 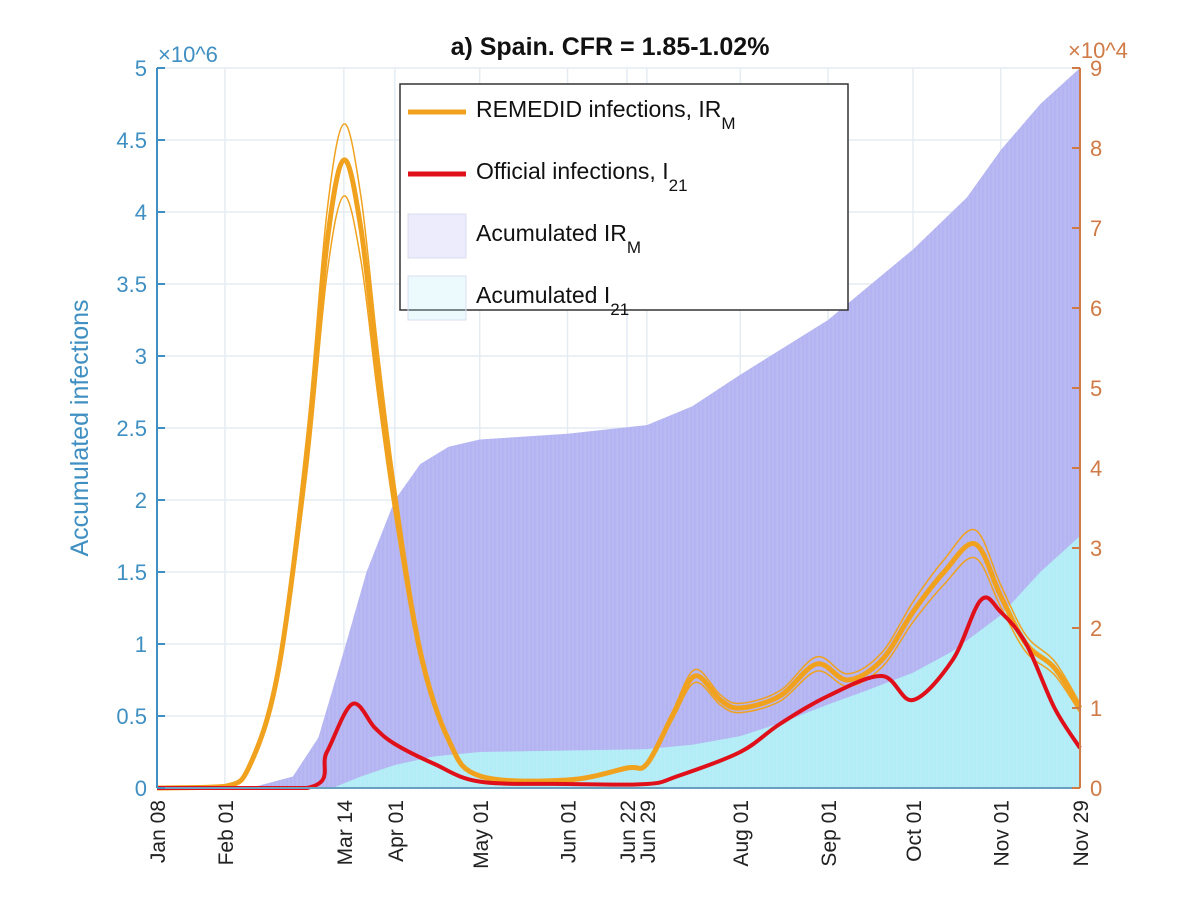 I want to click on left-tick-label: 1, so click(x=141, y=644).